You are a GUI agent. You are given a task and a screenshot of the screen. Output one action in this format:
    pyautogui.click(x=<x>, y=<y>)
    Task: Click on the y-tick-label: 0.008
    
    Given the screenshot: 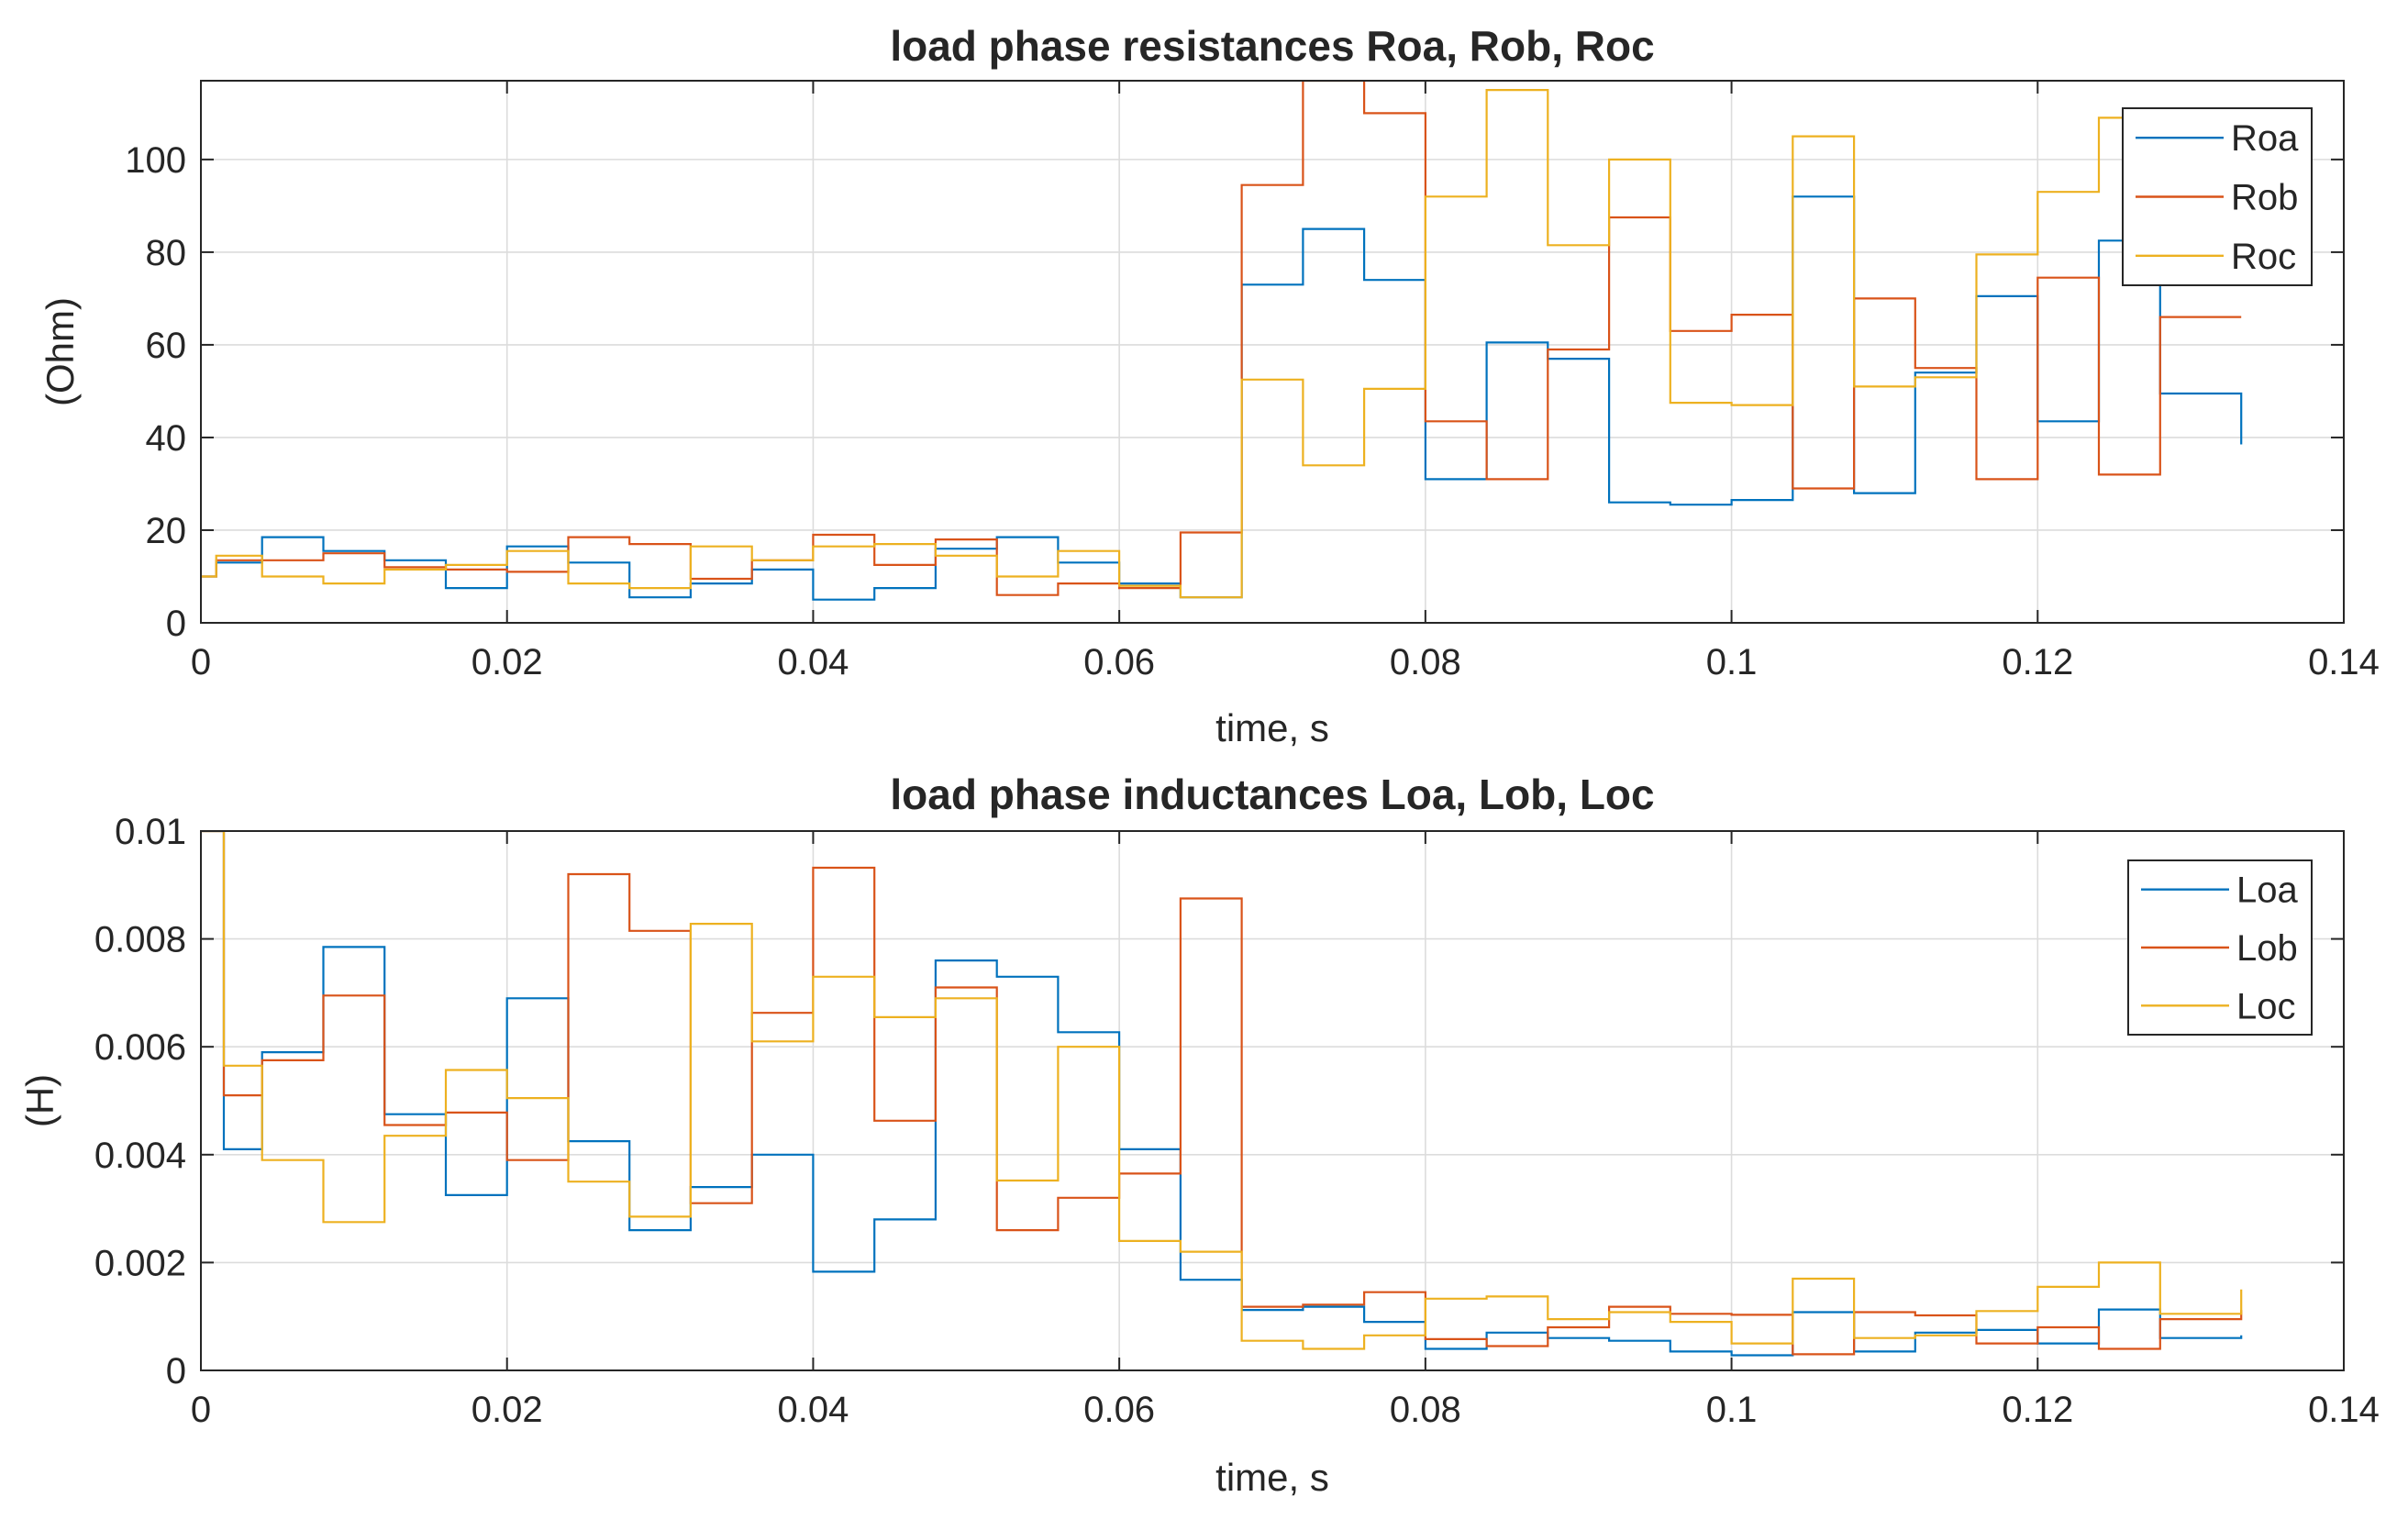 What is the action you would take?
    pyautogui.click(x=140, y=940)
    